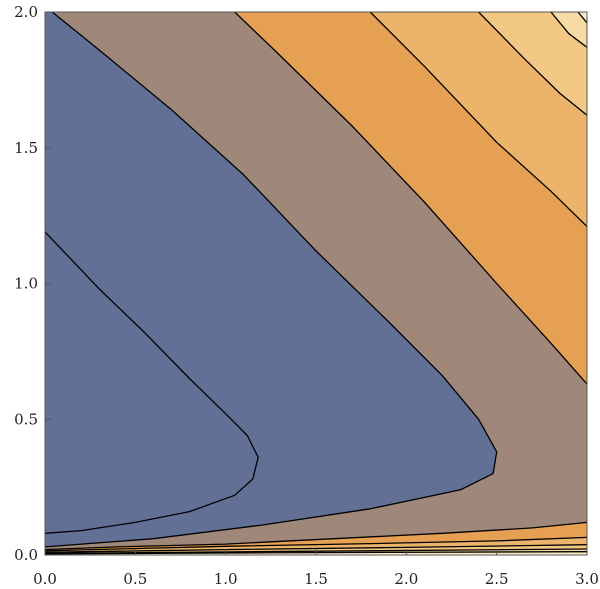 The width and height of the screenshot is (600, 589). Describe the element at coordinates (26, 555) in the screenshot. I see `y-tick-label-0: 0.0` at that location.